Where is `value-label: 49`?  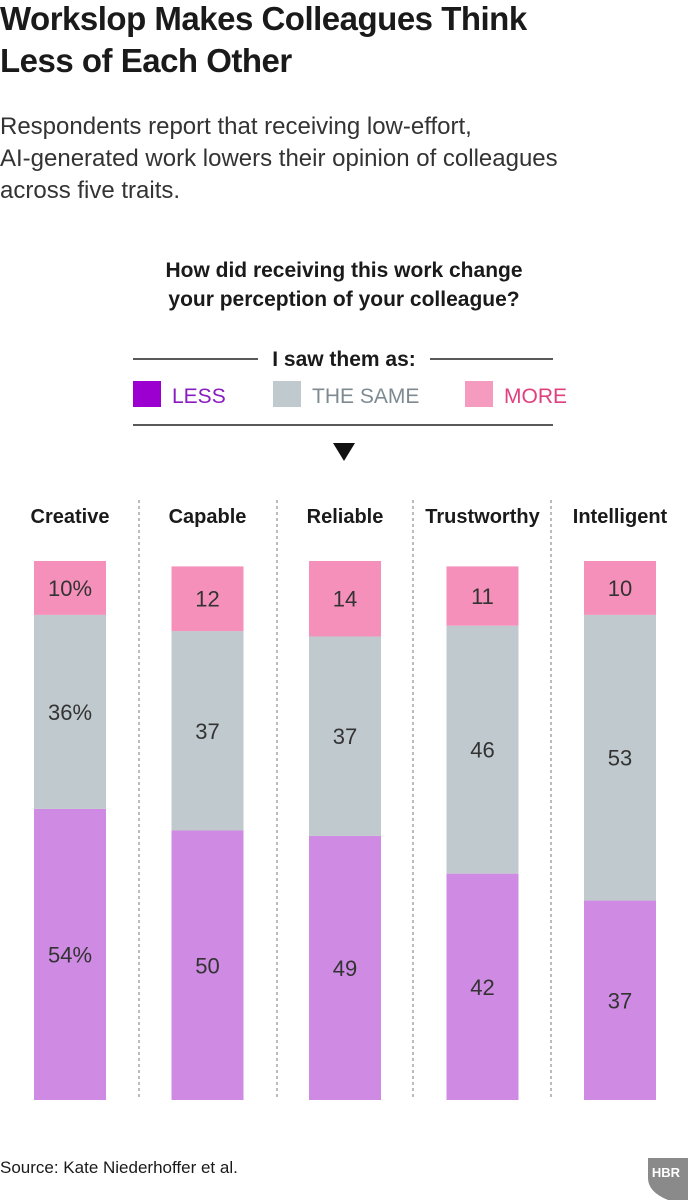 value-label: 49 is located at coordinates (345, 968).